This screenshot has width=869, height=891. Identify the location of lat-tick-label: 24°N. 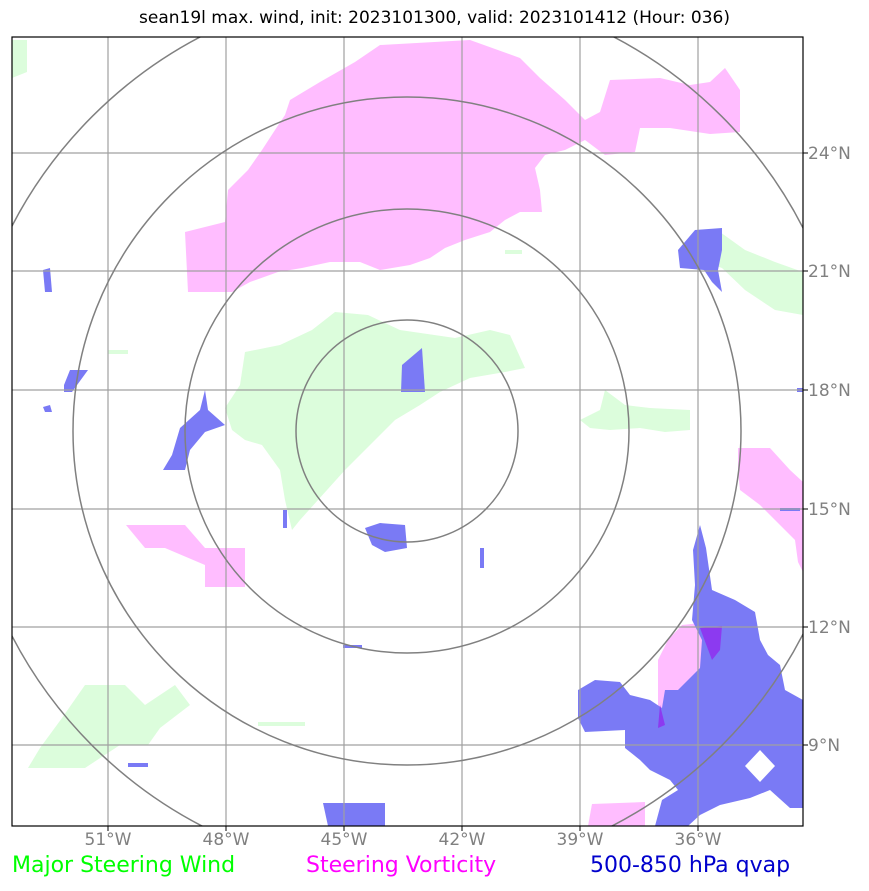
(829, 154).